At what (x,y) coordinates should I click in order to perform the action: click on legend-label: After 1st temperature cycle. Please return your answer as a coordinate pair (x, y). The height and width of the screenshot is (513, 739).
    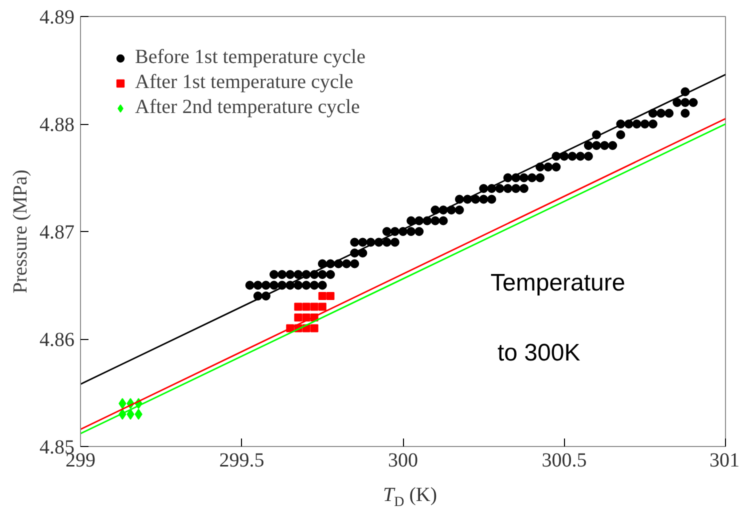
    Looking at the image, I should click on (244, 82).